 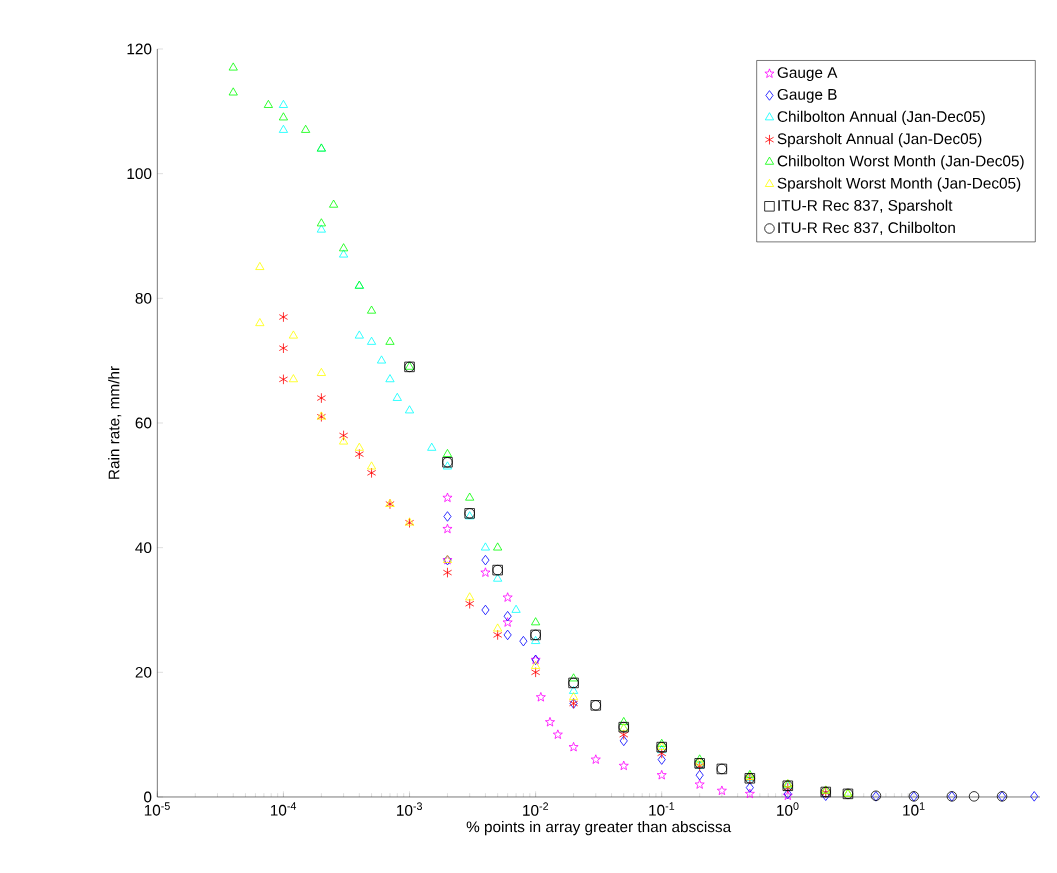 I want to click on y-tick-label: 60, so click(x=143, y=423).